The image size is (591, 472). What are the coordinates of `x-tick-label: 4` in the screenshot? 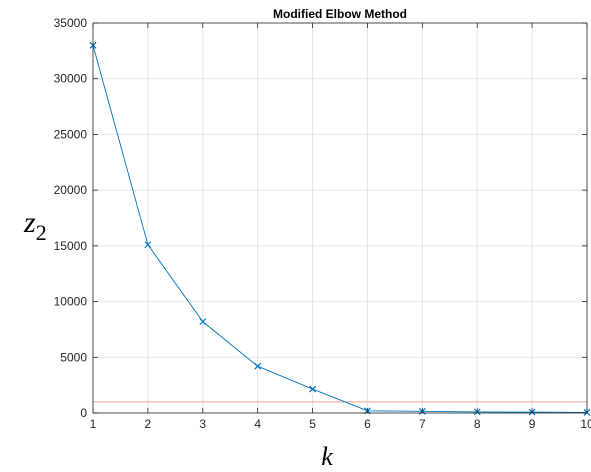 It's located at (257, 424).